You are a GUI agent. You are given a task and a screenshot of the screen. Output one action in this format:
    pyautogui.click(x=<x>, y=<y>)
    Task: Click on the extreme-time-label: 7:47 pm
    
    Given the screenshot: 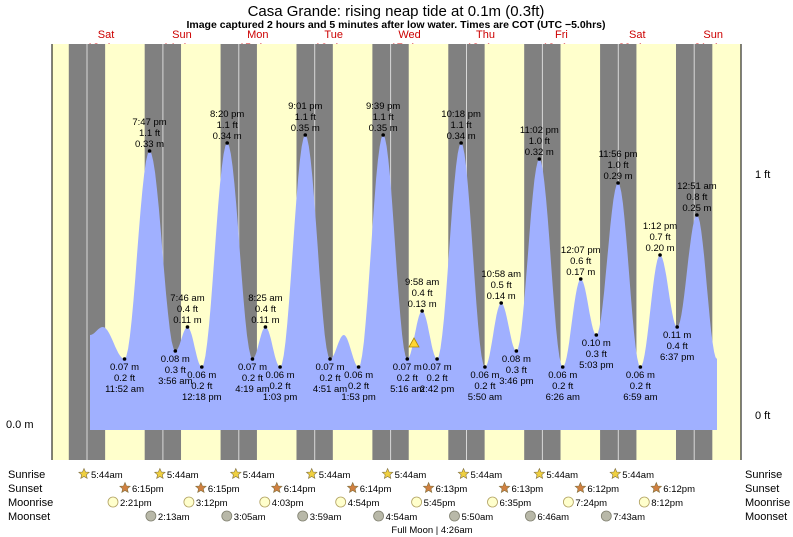 What is the action you would take?
    pyautogui.click(x=149, y=122)
    